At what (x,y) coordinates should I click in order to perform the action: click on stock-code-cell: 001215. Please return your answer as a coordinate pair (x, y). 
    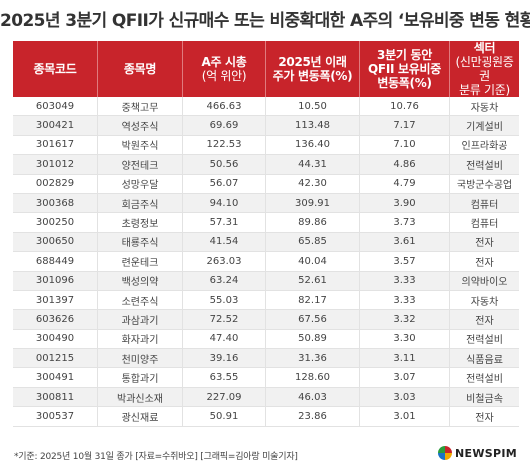
    Looking at the image, I should click on (55, 358).